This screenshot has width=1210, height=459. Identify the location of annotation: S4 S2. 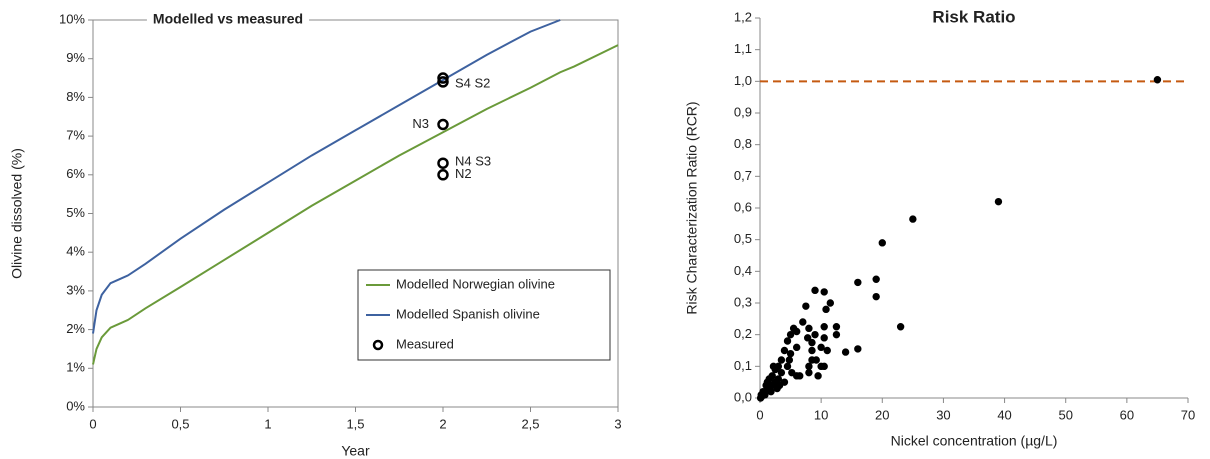
(472, 82).